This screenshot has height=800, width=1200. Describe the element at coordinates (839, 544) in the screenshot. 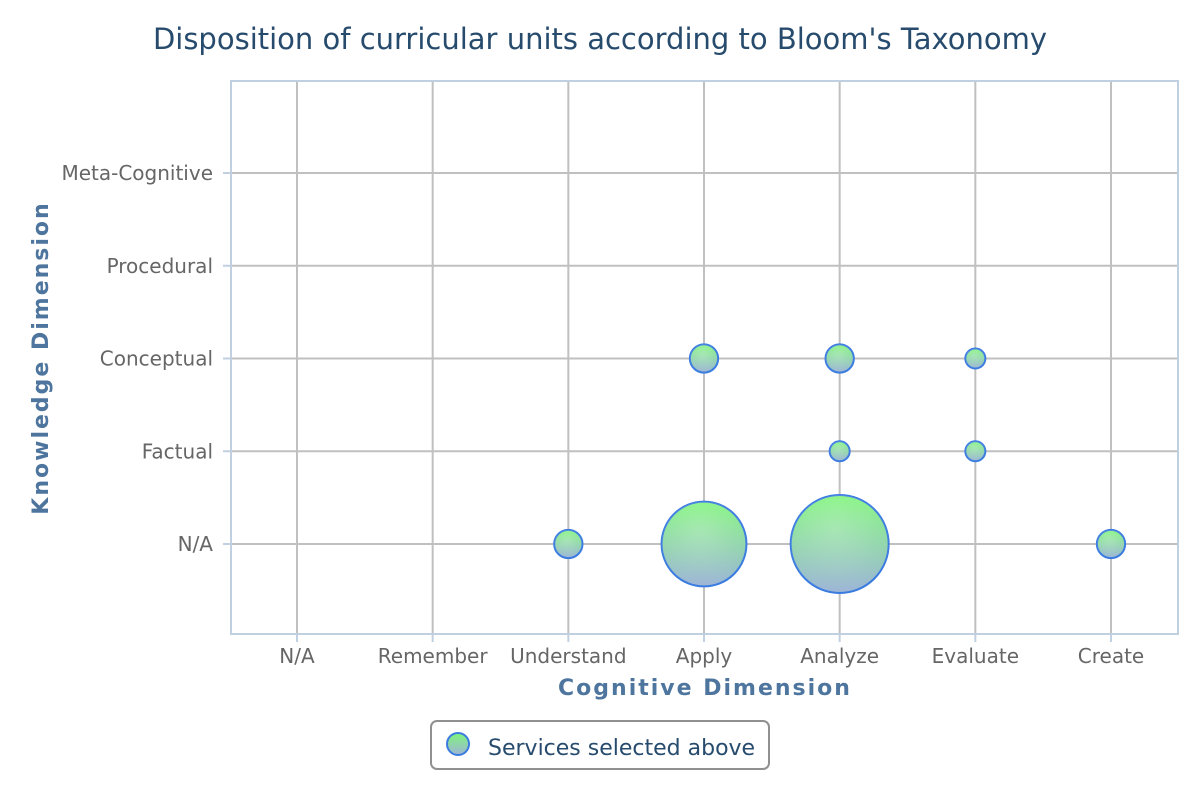

I see `bubble-analyze-n-a` at that location.